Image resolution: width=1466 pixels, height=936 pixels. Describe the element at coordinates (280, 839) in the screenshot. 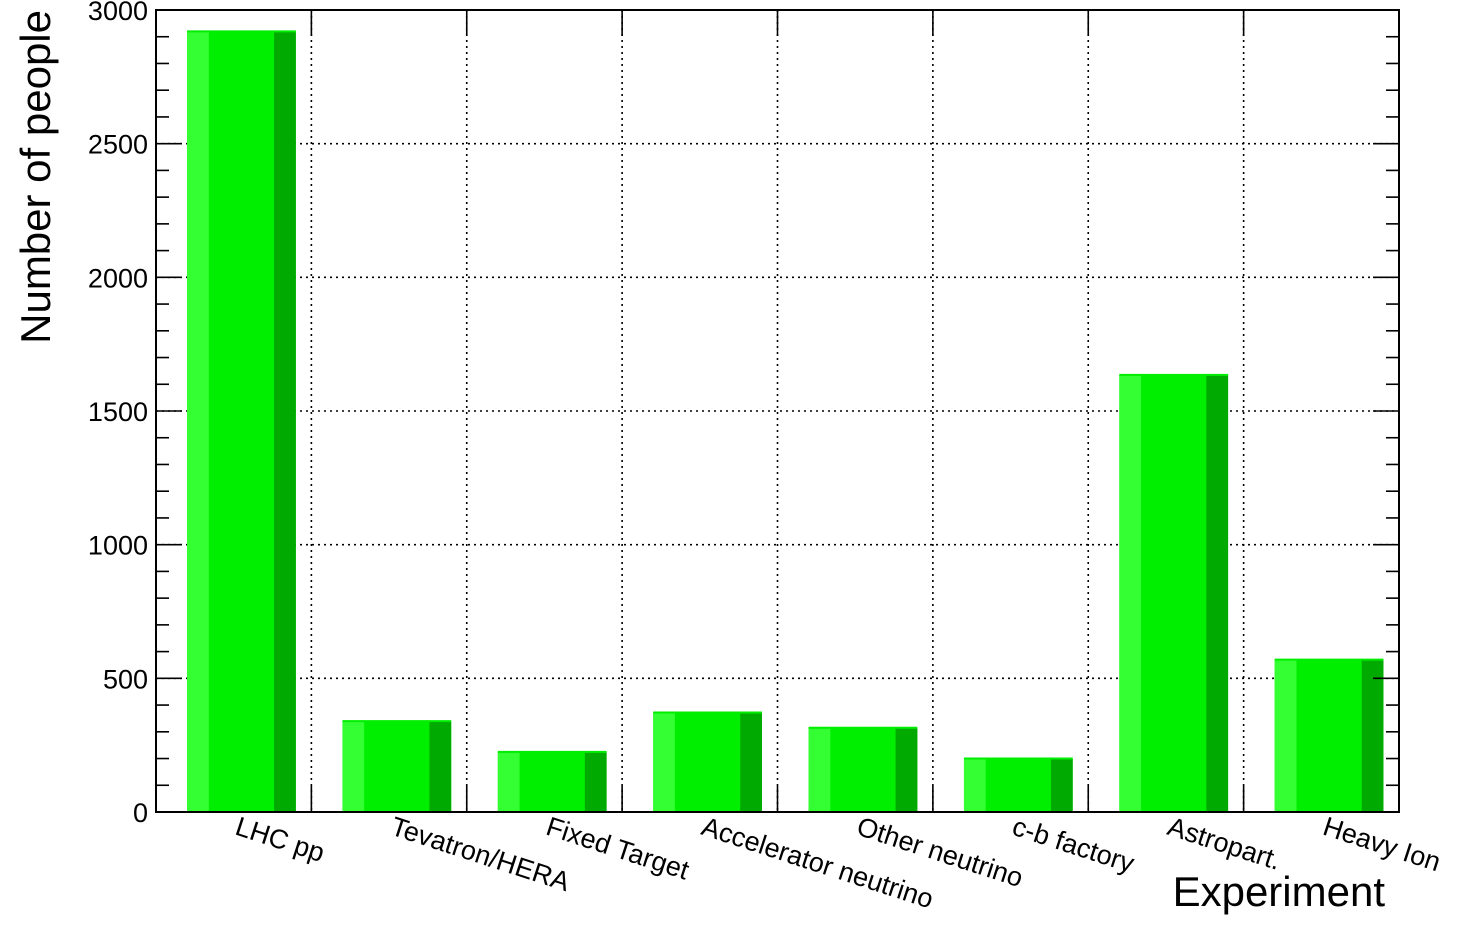

I see `x-tick-label: LHC pp` at that location.